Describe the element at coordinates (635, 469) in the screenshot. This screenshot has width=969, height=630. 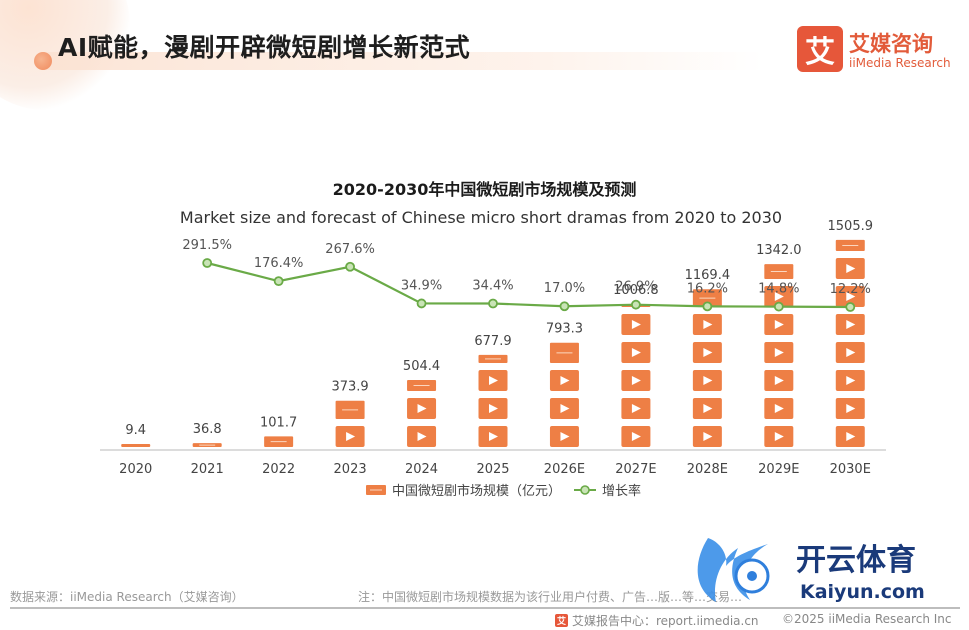
I see `x-tick-label: 2027E` at that location.